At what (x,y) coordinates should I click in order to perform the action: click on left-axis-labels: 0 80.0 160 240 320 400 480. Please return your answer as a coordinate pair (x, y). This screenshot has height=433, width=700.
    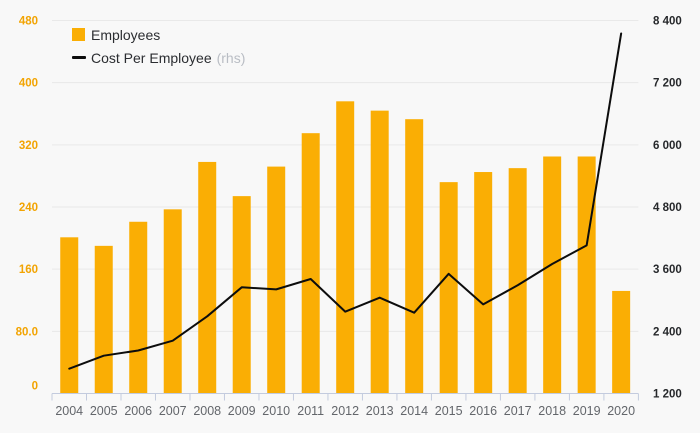
    Looking at the image, I should click on (27, 204).